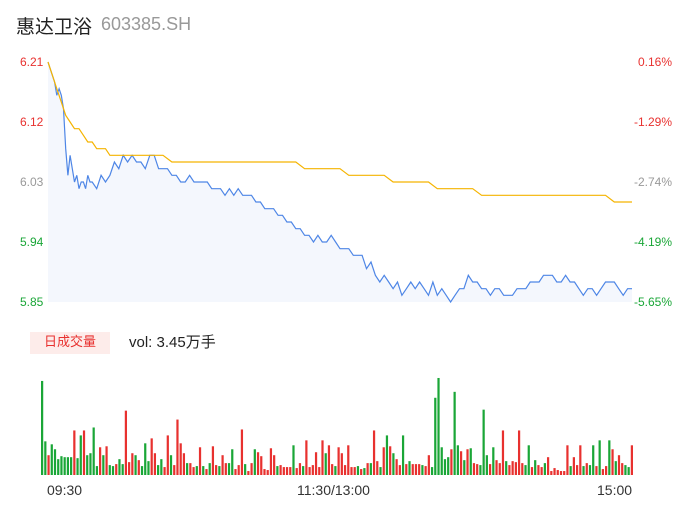 The image size is (686, 524). Describe the element at coordinates (615, 490) in the screenshot. I see `x-tick-label: 15:00` at that location.